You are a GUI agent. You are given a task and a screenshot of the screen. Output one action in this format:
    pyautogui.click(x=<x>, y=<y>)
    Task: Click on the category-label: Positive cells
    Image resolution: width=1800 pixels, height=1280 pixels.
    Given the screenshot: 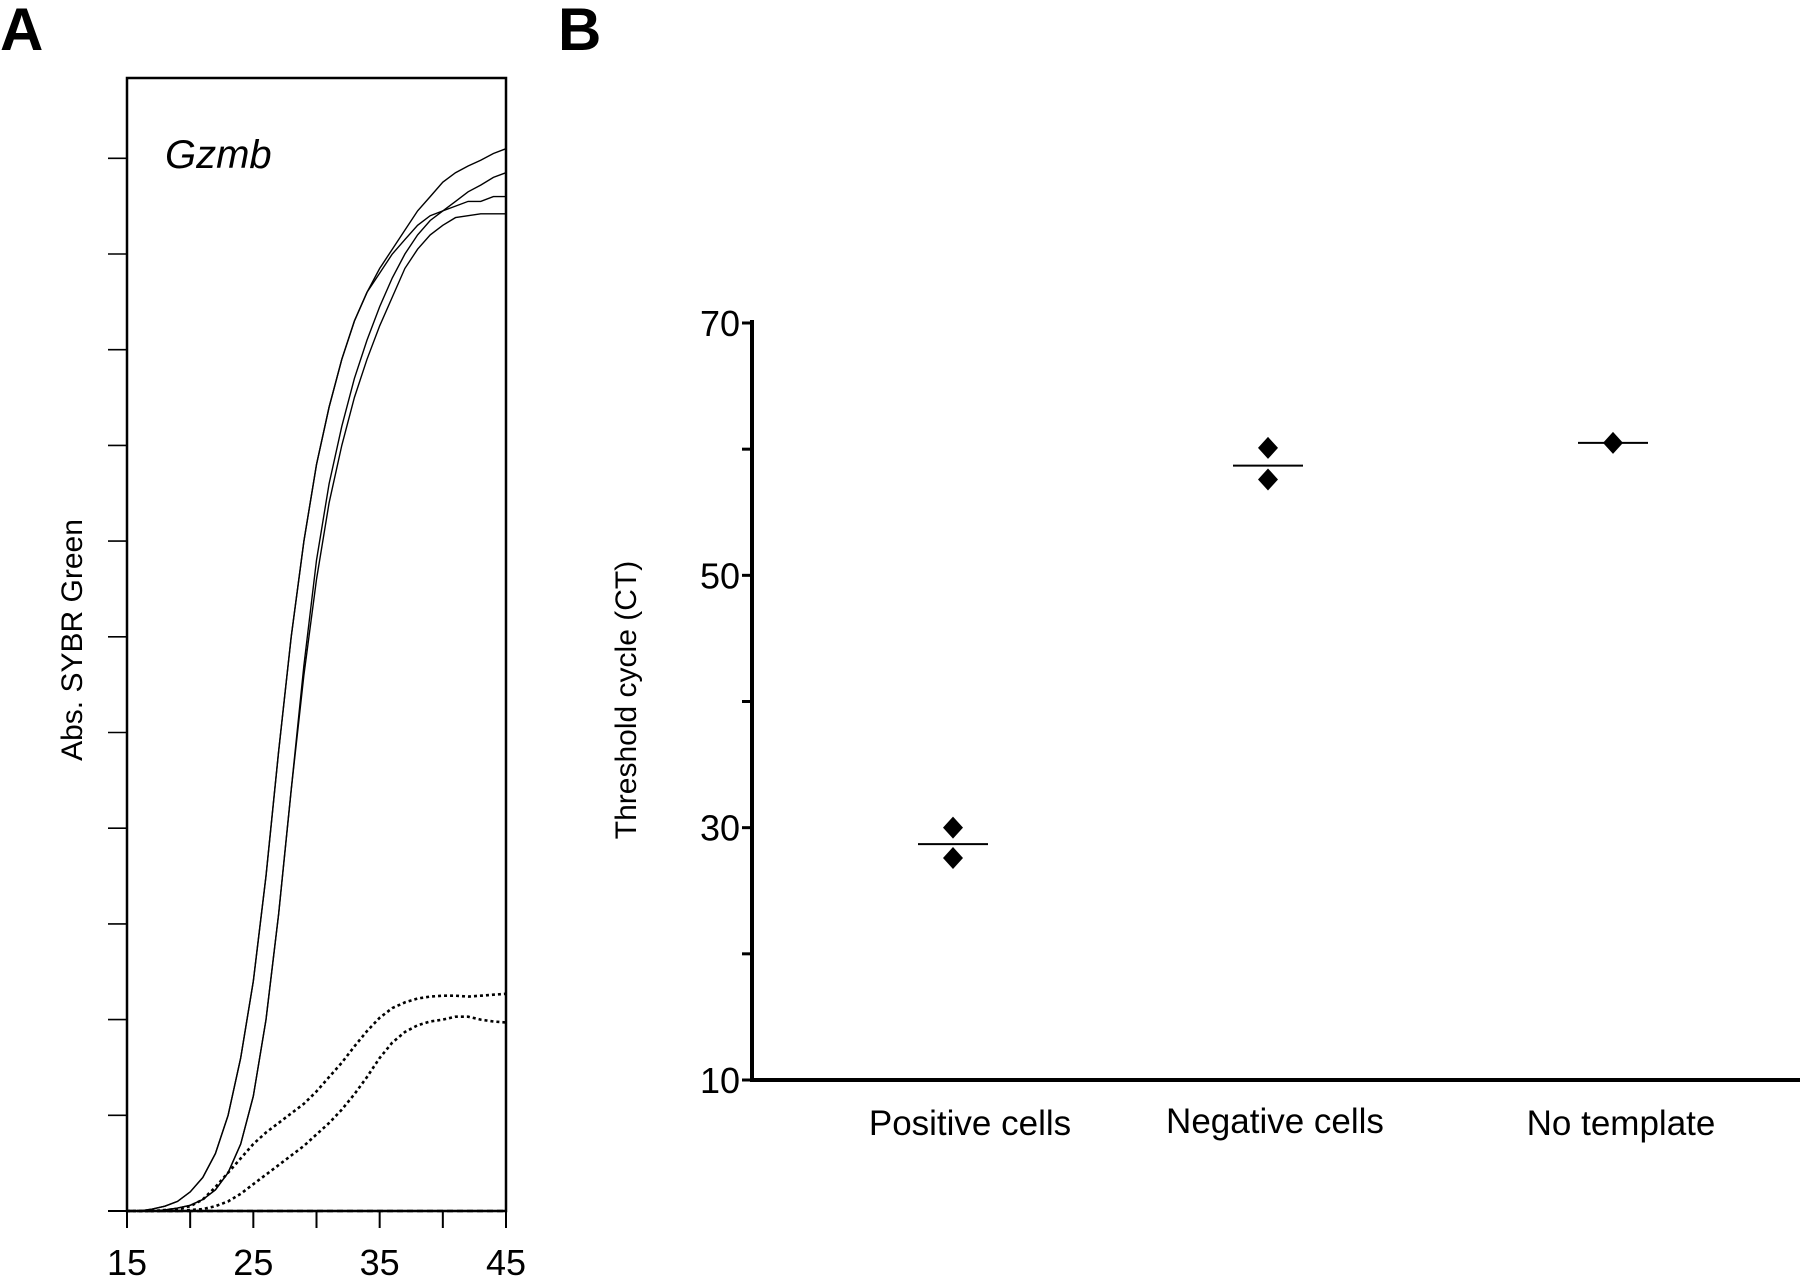 What is the action you would take?
    pyautogui.click(x=970, y=1123)
    